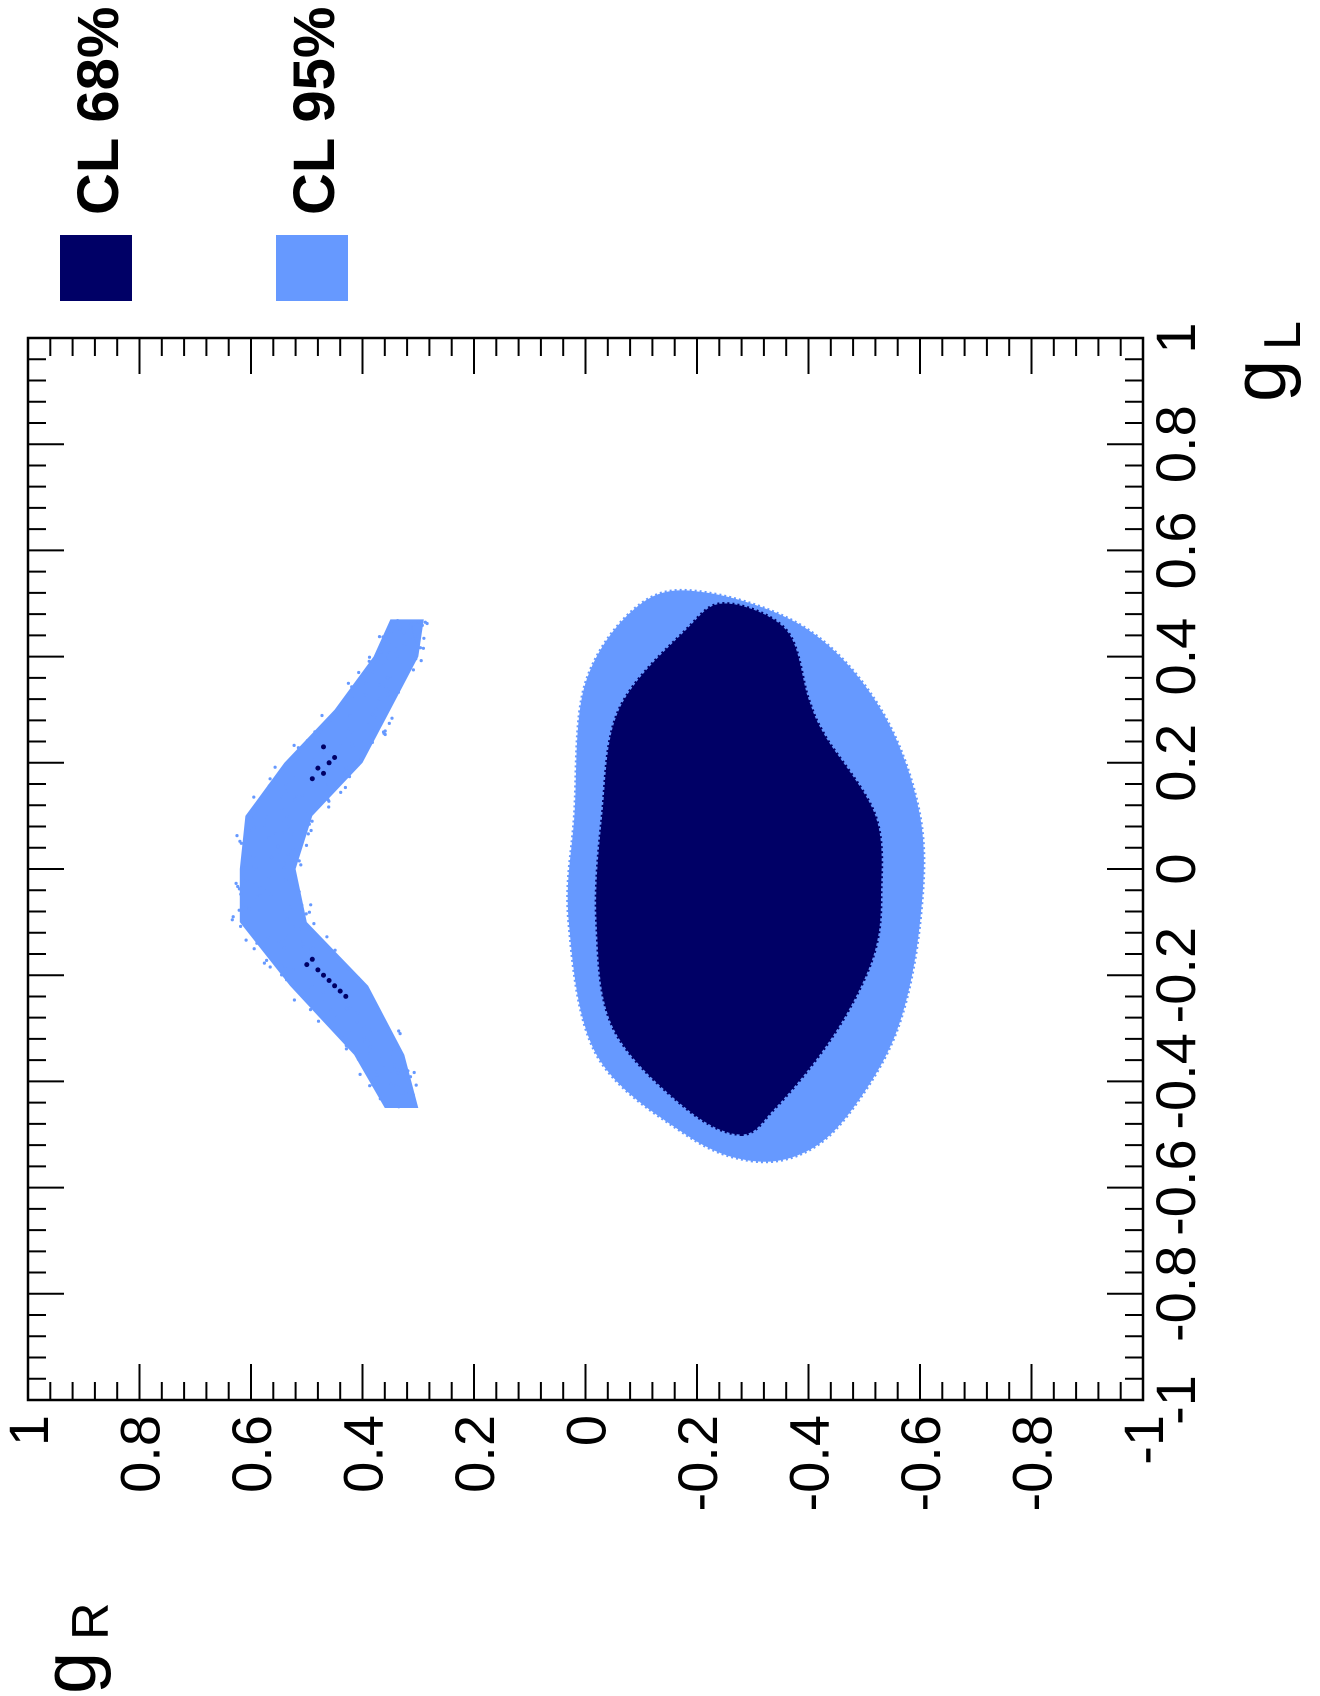 Image resolution: width=1320 pixels, height=1696 pixels. I want to click on legend-swatch, so click(312, 268).